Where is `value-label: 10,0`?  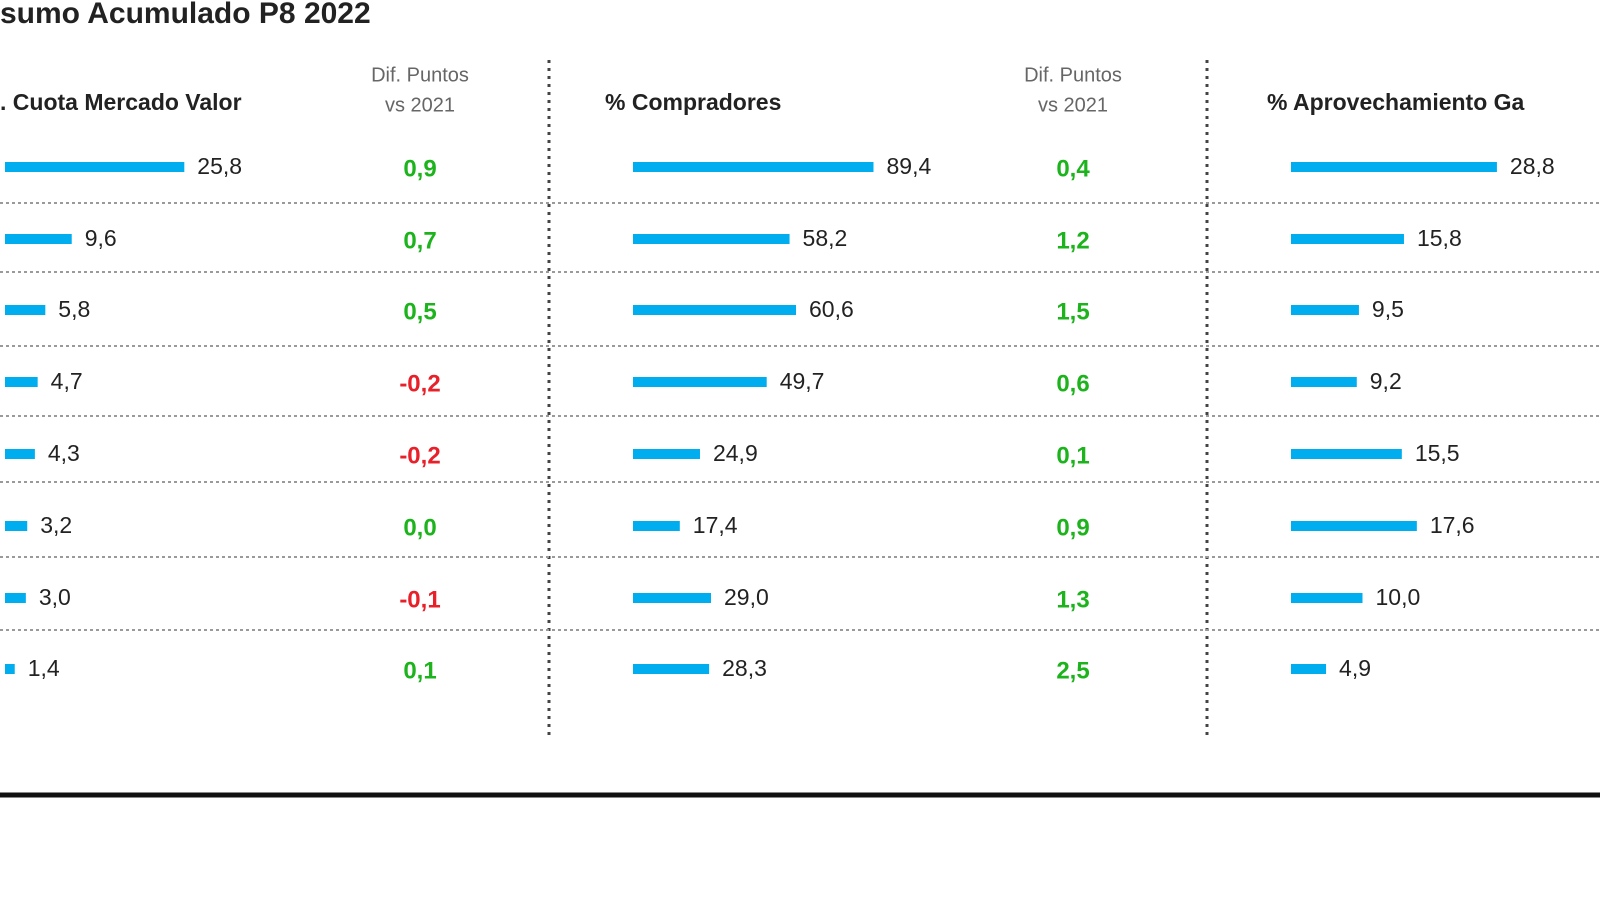 value-label: 10,0 is located at coordinates (1398, 597).